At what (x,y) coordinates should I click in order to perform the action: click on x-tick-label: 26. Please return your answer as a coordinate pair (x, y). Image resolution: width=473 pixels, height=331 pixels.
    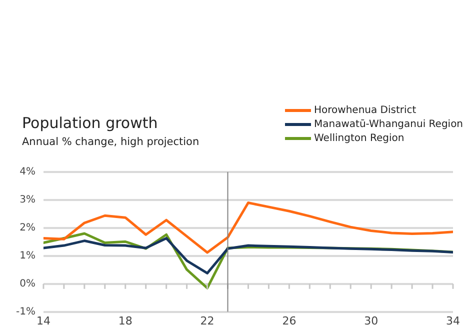
    Looking at the image, I should click on (289, 321).